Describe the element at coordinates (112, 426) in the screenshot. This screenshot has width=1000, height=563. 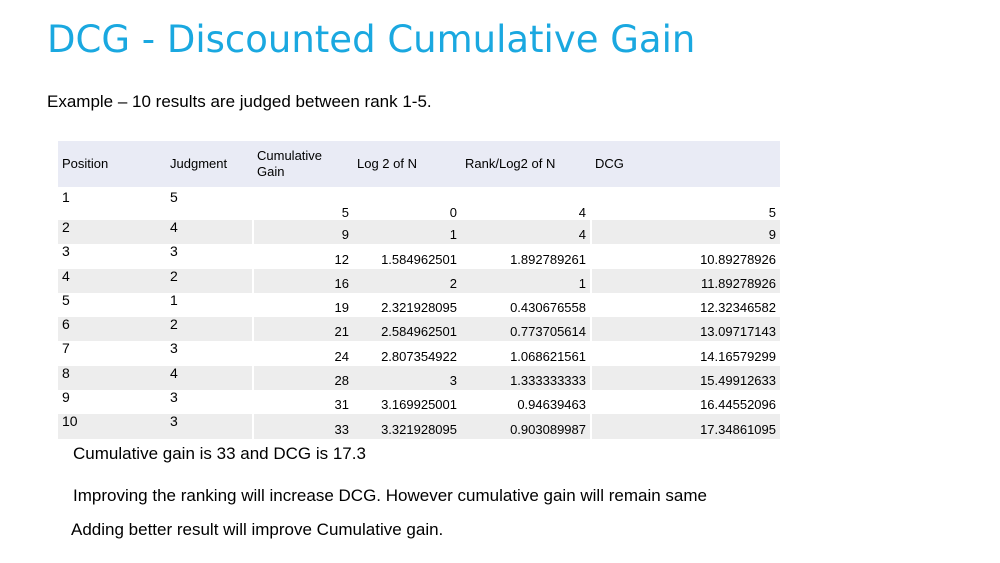
I see `cell-position: 10` at that location.